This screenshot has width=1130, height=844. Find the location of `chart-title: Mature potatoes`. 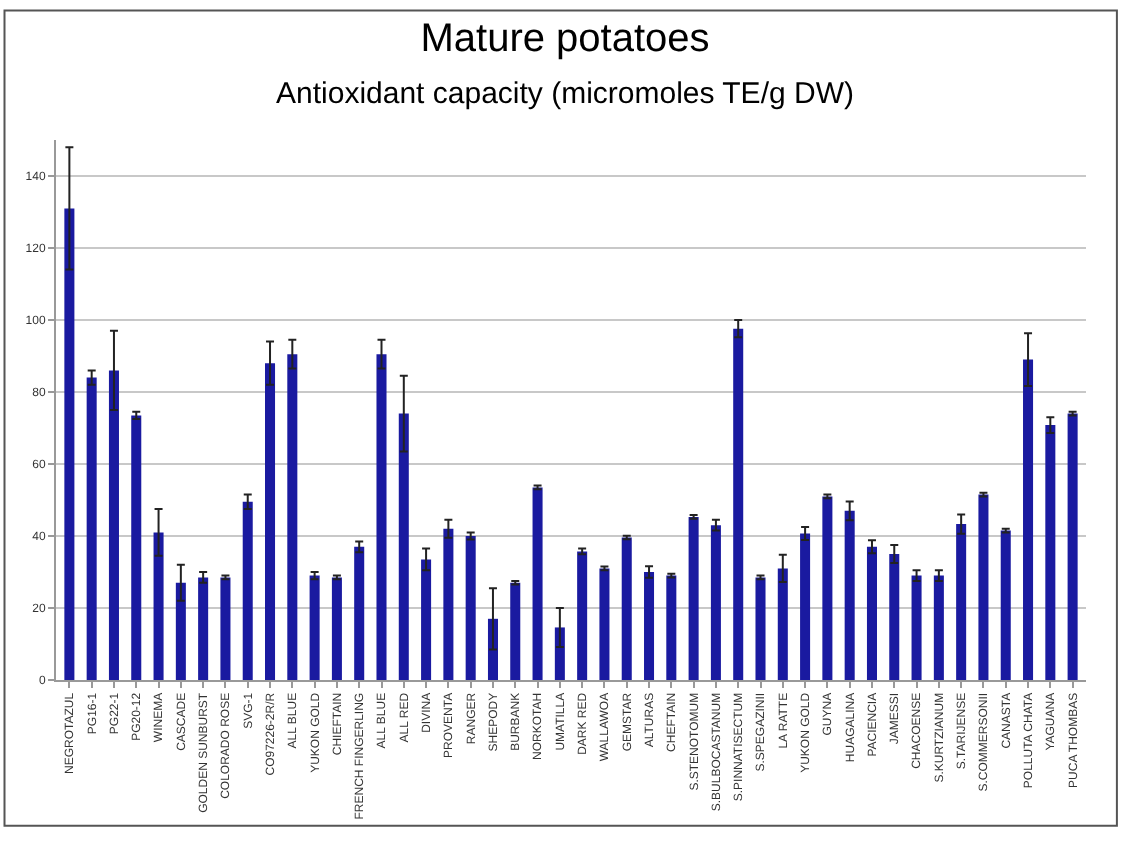

chart-title: Mature potatoes is located at coordinates (565, 38).